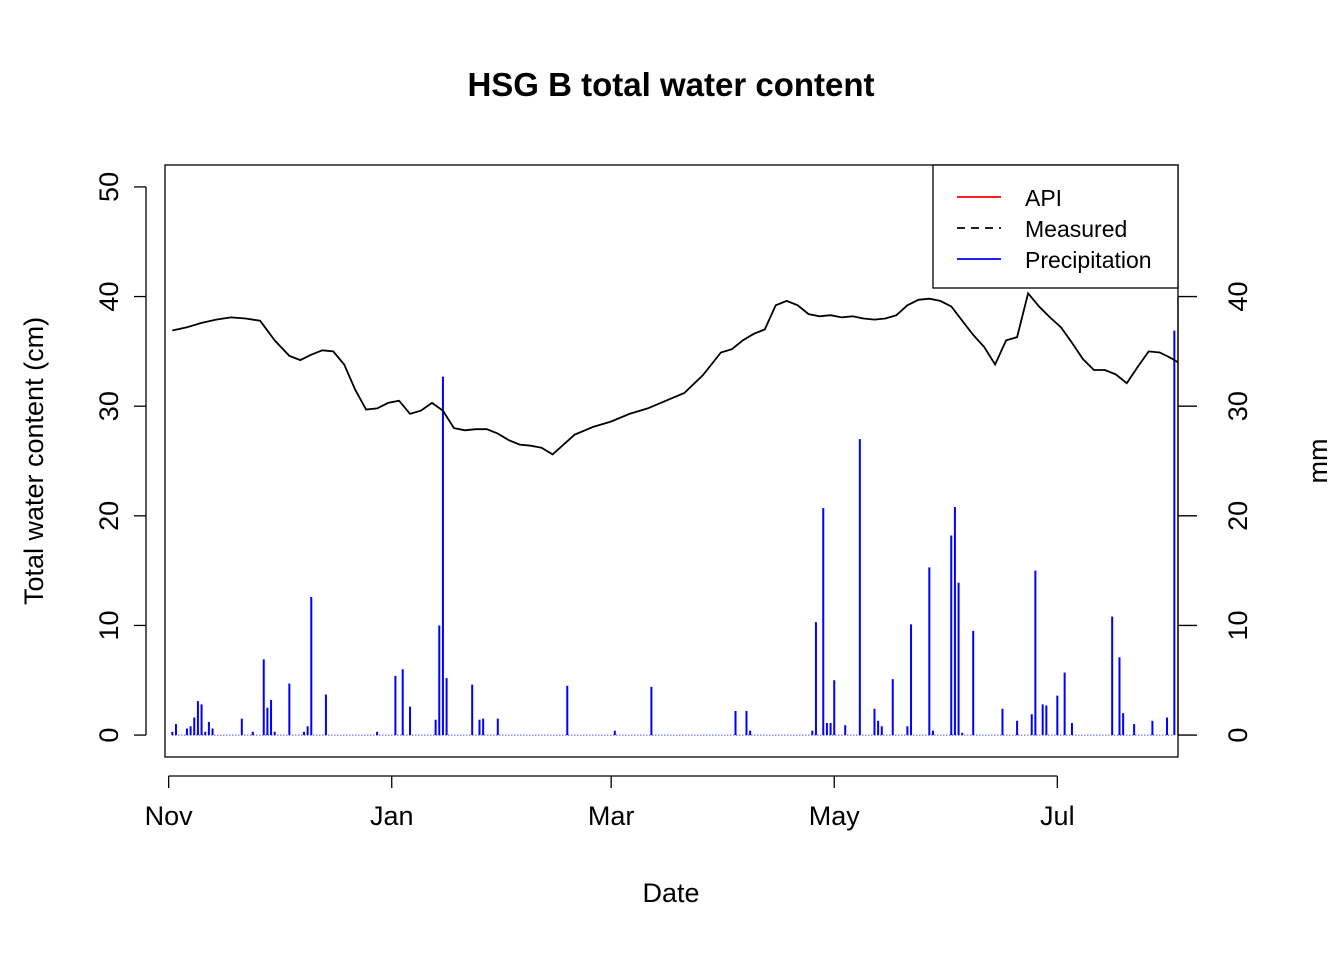 Image resolution: width=1344 pixels, height=960 pixels. Describe the element at coordinates (1215, 512) in the screenshot. I see `y-axis-right: 0 10 20 30 40` at that location.